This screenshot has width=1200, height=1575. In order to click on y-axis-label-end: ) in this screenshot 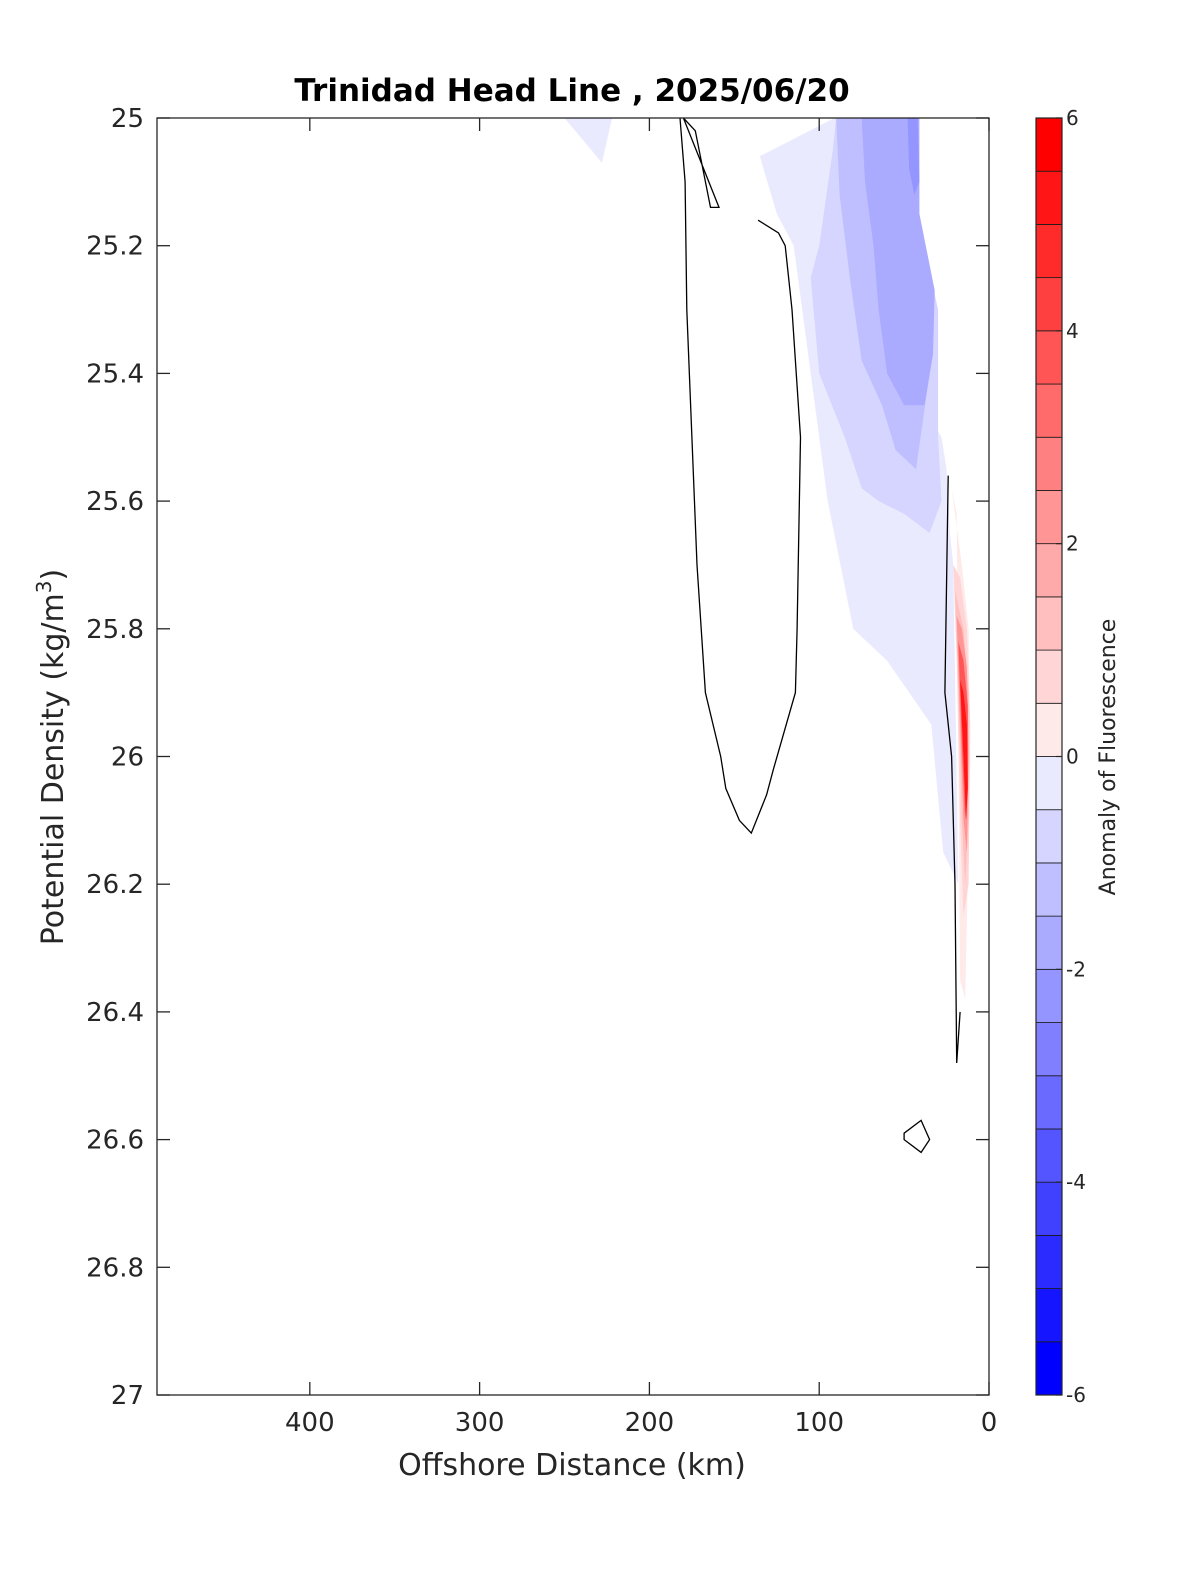, I will do `click(53, 575)`.